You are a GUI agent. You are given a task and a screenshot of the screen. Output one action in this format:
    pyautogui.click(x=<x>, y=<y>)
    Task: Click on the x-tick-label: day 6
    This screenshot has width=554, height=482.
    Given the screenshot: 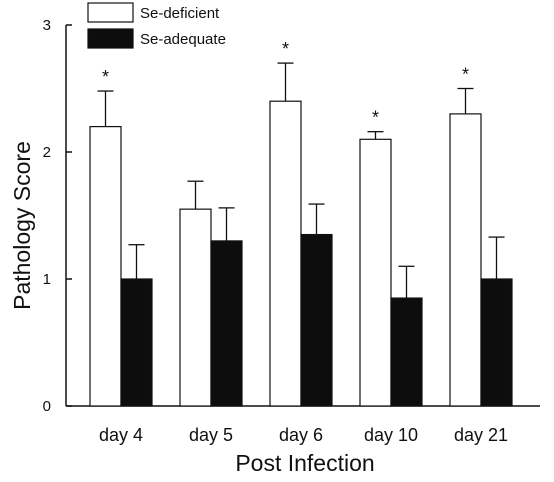 What is the action you would take?
    pyautogui.click(x=301, y=435)
    